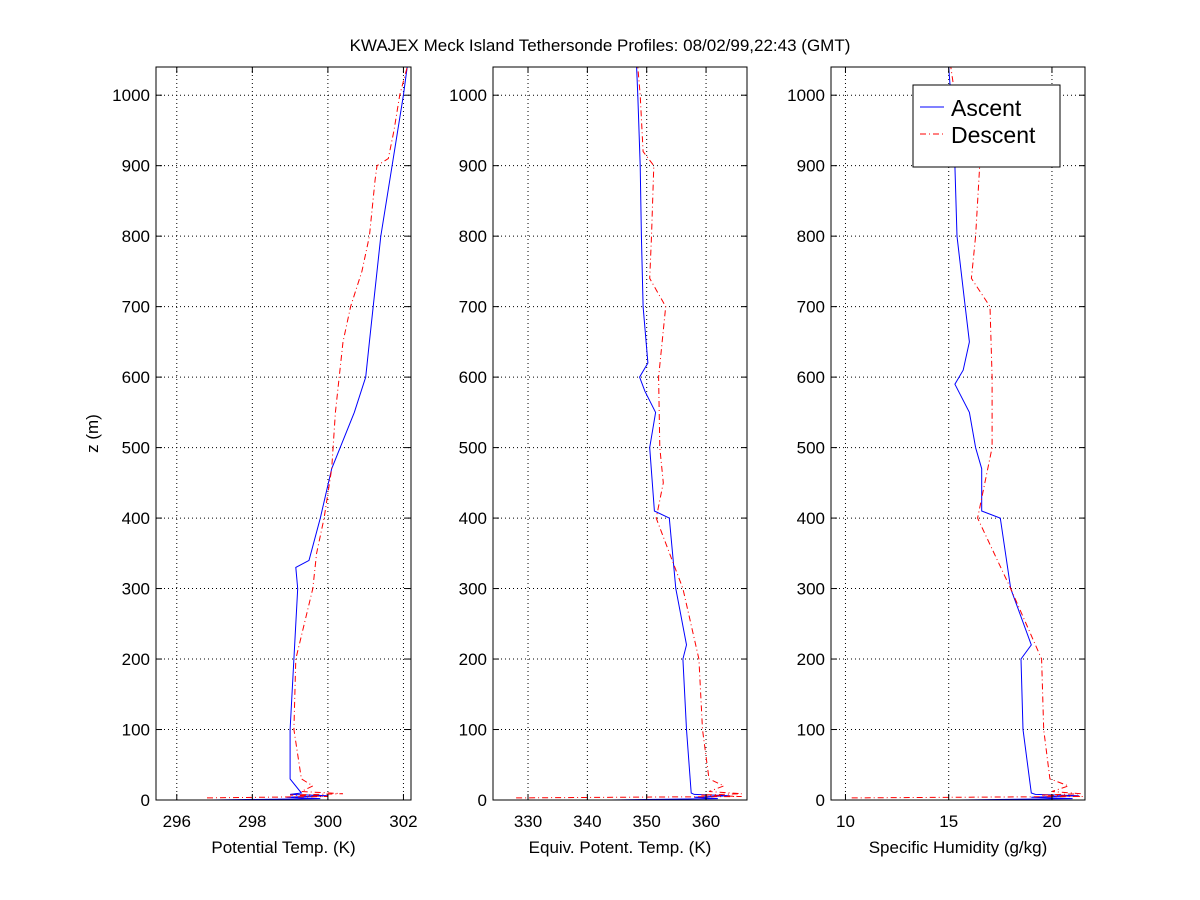  What do you see at coordinates (1051, 821) in the screenshot?
I see `x-tick-label: 20` at bounding box center [1051, 821].